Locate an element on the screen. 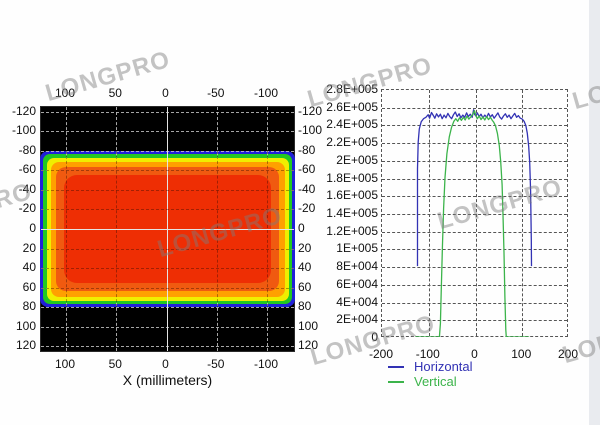 Image resolution: width=600 pixels, height=425 pixels. y-tick-left: -100 is located at coordinates (23, 130).